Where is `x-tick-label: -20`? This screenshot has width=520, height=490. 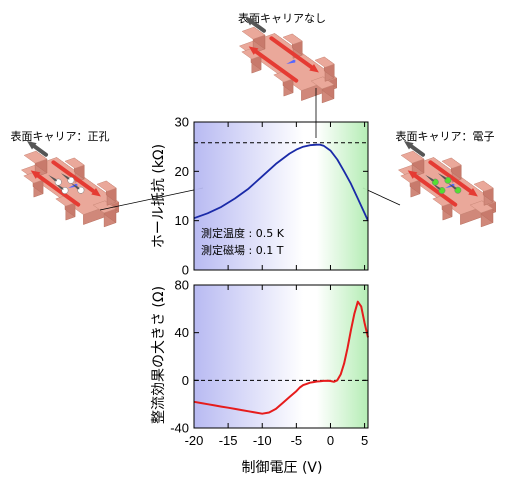 x-tick-label: -20 is located at coordinates (194, 440).